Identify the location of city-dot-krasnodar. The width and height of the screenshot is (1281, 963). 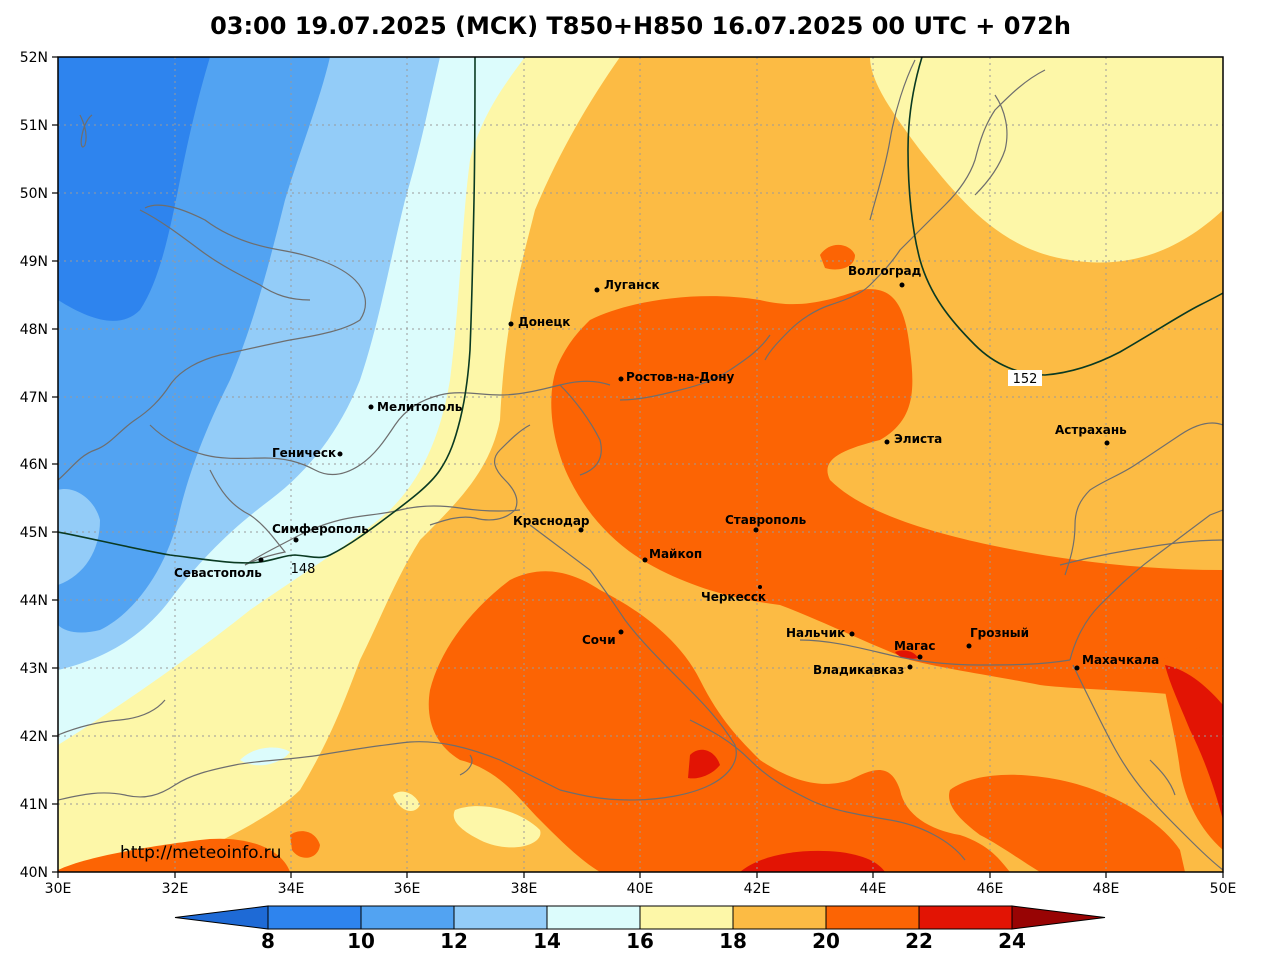
(581, 530).